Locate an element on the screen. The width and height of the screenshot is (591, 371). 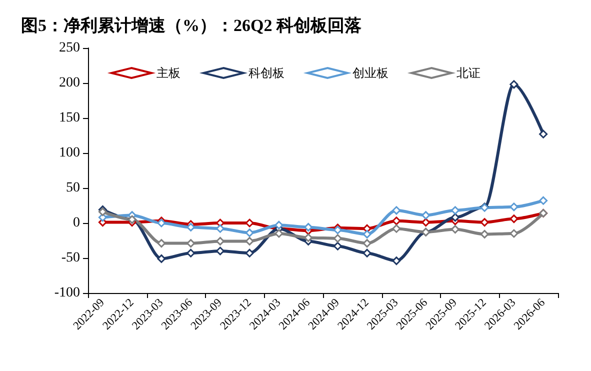
chart-title: 图5：净利累计增速（%）：26Q2 科创板回落 is located at coordinates (191, 25).